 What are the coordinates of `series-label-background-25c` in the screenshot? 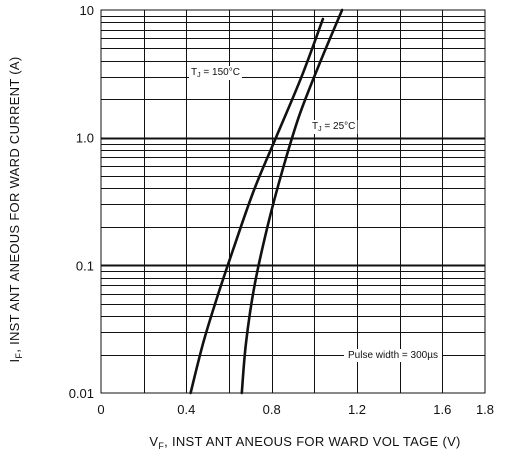 It's located at (334, 127).